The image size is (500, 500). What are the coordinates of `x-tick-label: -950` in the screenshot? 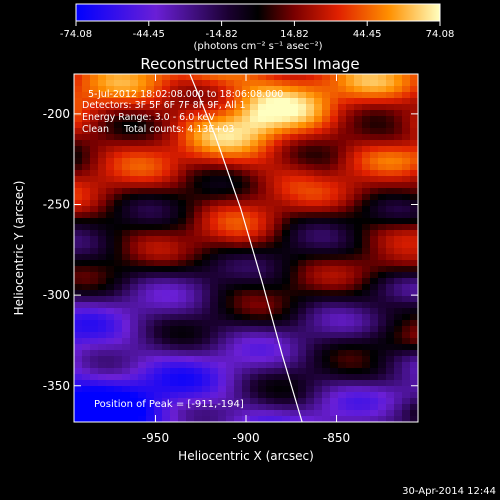 It's located at (155, 438).